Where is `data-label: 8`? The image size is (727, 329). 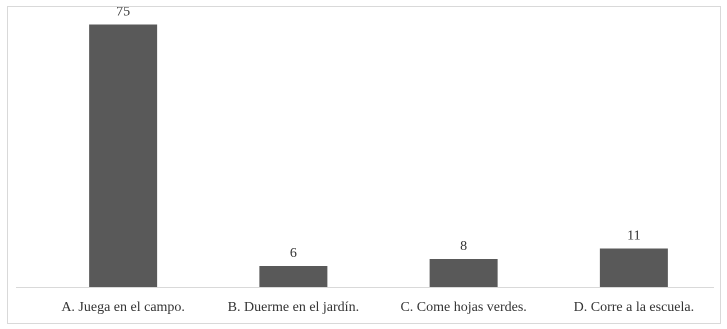 data-label: 8 is located at coordinates (463, 246).